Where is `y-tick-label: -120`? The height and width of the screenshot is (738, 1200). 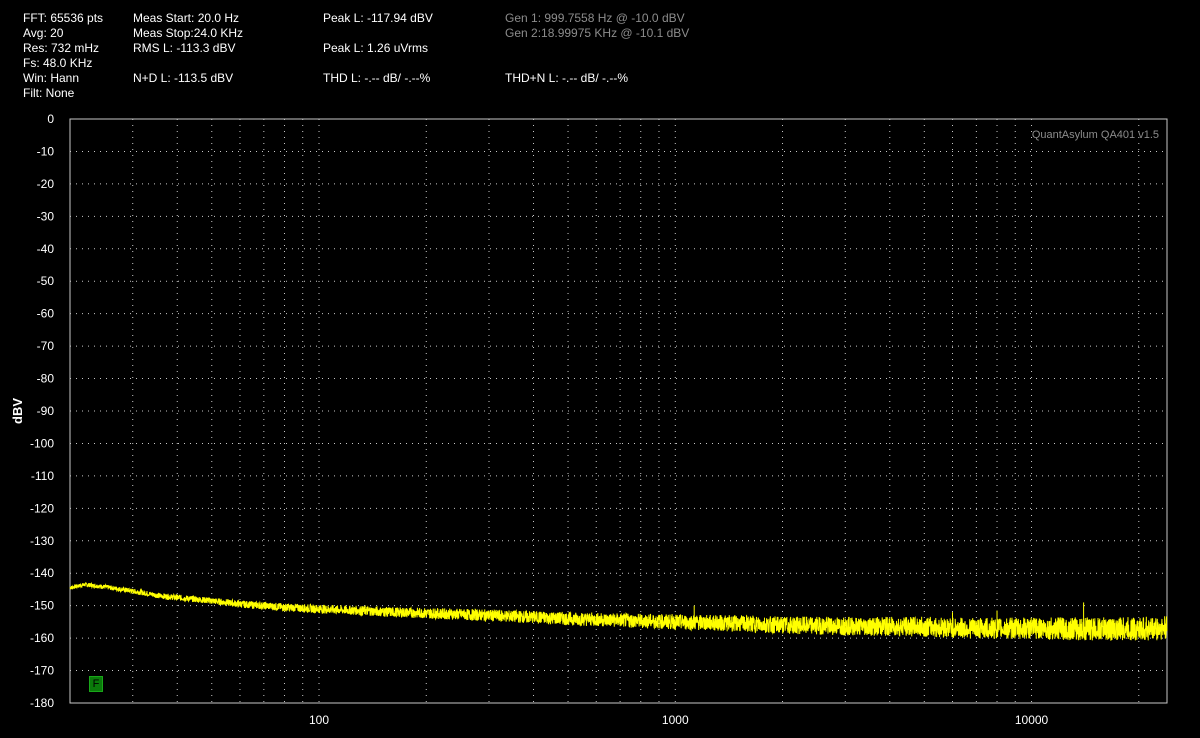 y-tick-label: -120 is located at coordinates (42, 508).